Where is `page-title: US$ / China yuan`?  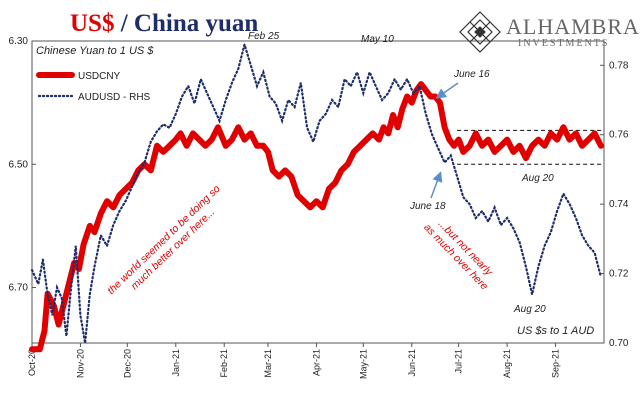
page-title: US$ / China yuan is located at coordinates (164, 24).